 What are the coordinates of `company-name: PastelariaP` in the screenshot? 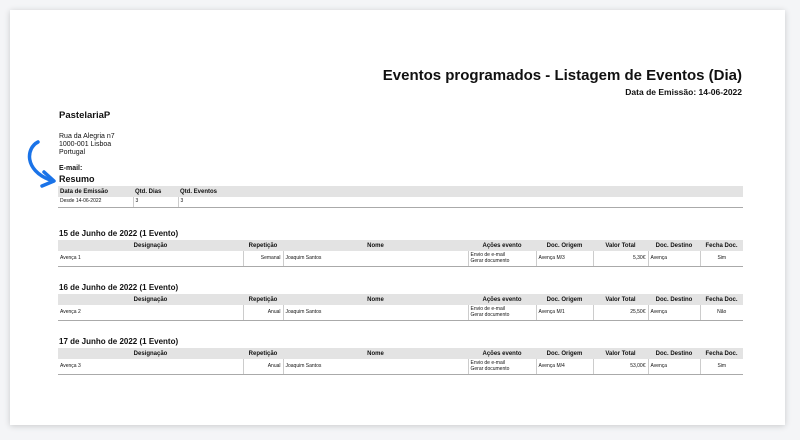 It's located at (85, 115).